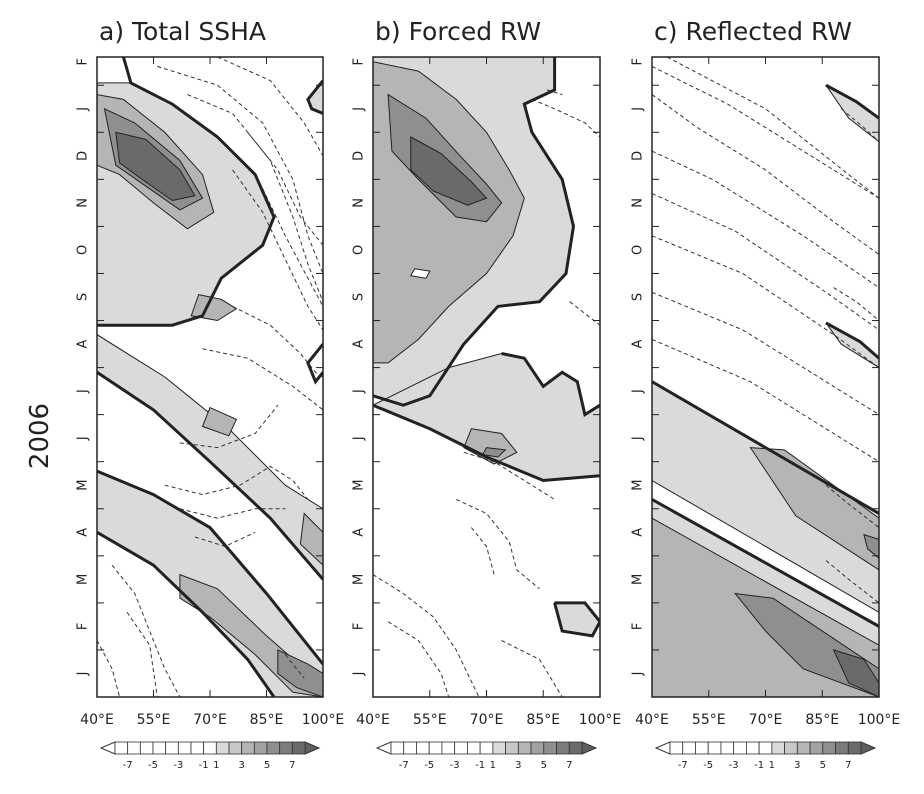 This screenshot has width=924, height=794. What do you see at coordinates (182, 31) in the screenshot?
I see `panel-title: a) Total SSHA` at bounding box center [182, 31].